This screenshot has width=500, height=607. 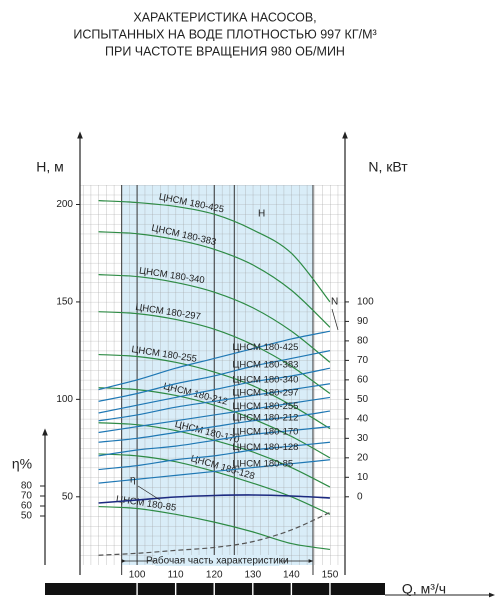 What do you see at coordinates (27, 496) in the screenshot?
I see `y3-tick-label: 70` at bounding box center [27, 496].